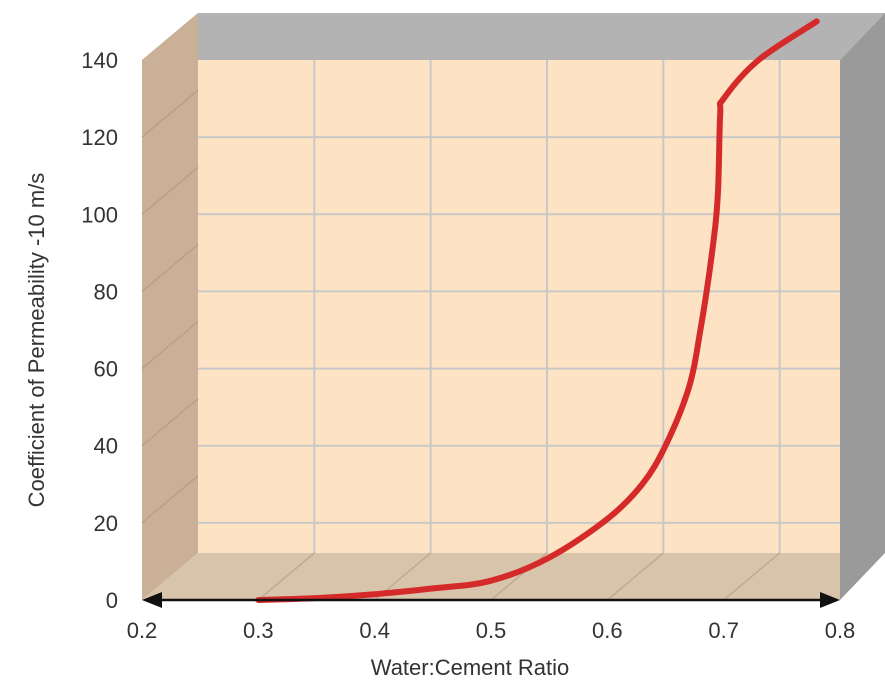 This screenshot has width=885, height=683. Describe the element at coordinates (170, 306) in the screenshot. I see `box-left-wall` at that location.